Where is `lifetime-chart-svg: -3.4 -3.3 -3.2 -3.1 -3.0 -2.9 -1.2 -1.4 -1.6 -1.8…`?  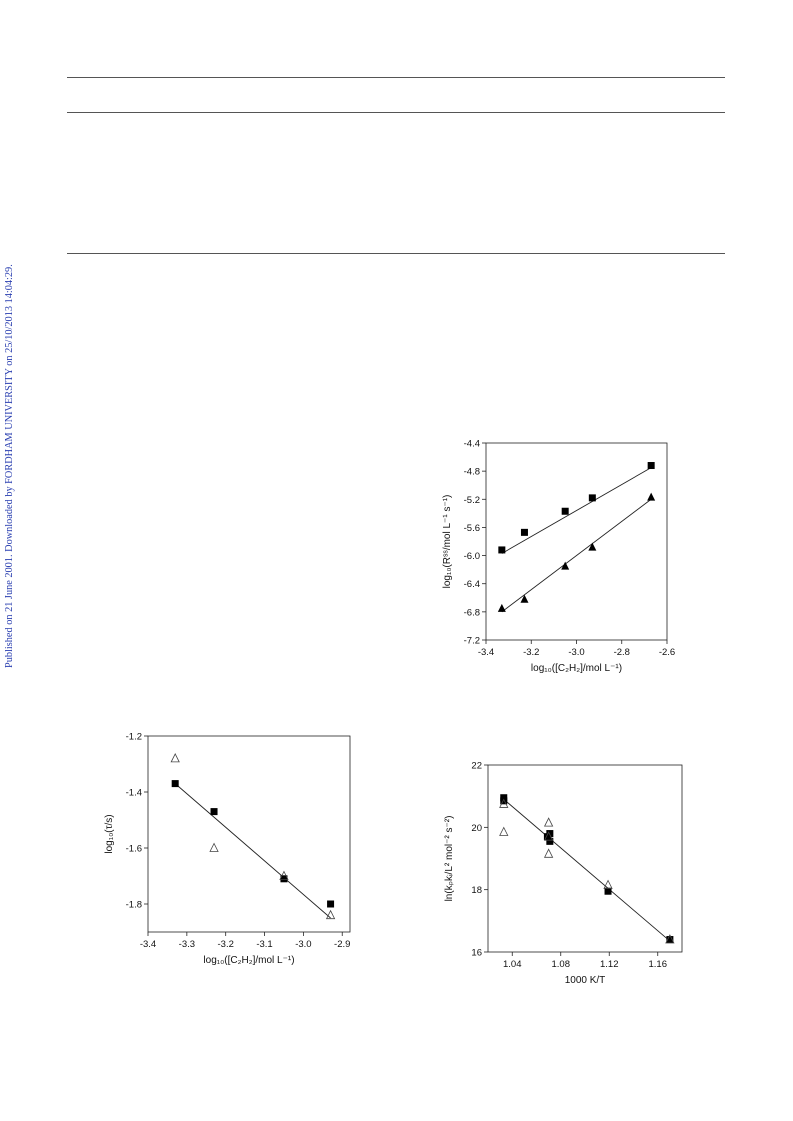 lifetime-chart-svg: -3.4 -3.3 -3.2 -3.1 -3.0 -2.9 -1.2 -1.4 -1.6 -1.8… is located at coordinates (227, 849).